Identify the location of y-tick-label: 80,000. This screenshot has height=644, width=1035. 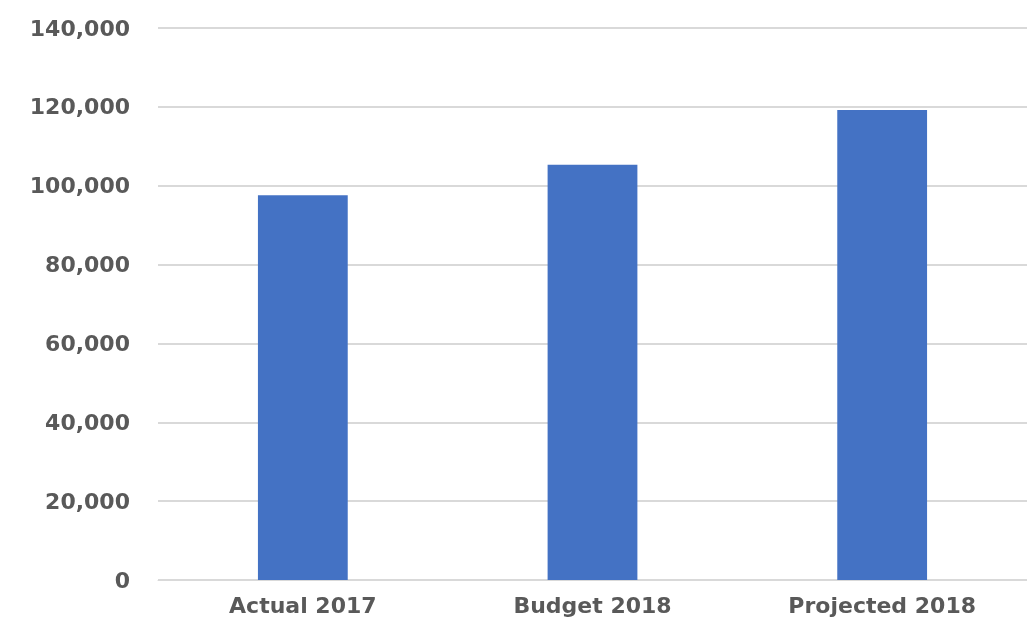
(87, 265).